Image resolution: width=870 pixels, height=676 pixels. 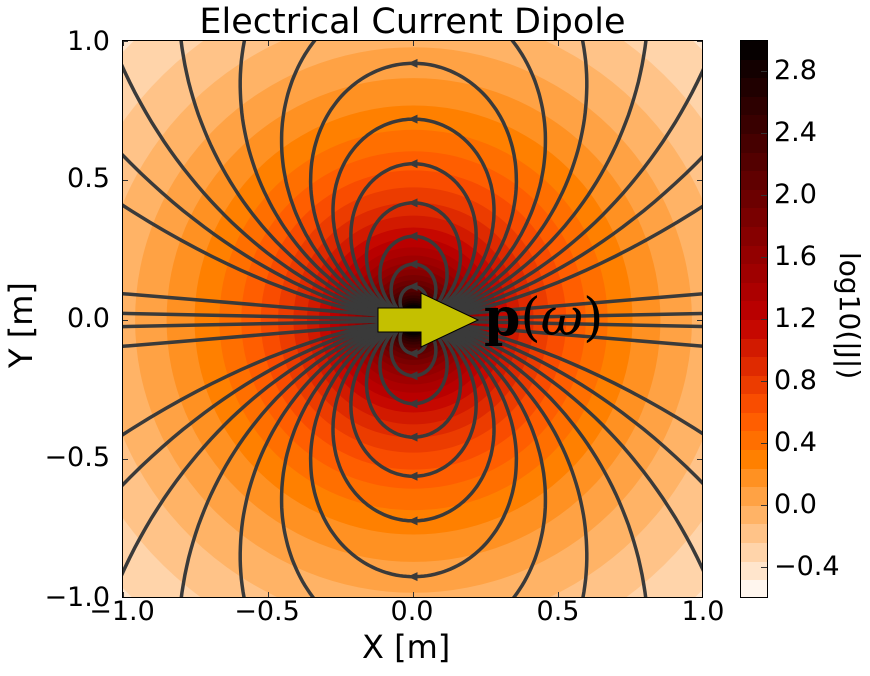 I want to click on y-axis-label: Y [m], so click(x=21, y=325).